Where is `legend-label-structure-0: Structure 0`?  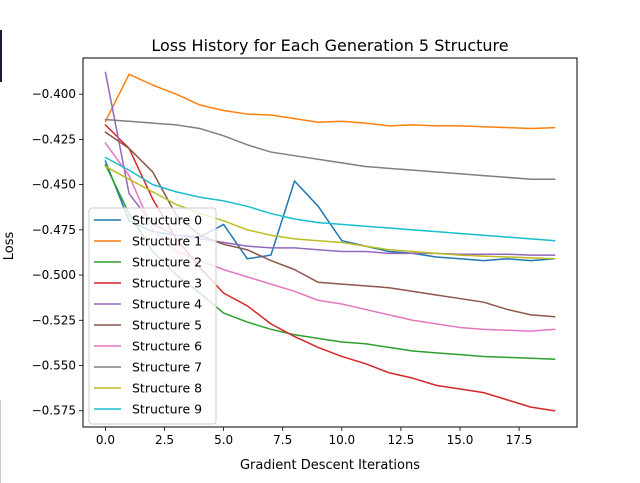
legend-label-structure-0: Structure 0 is located at coordinates (167, 220).